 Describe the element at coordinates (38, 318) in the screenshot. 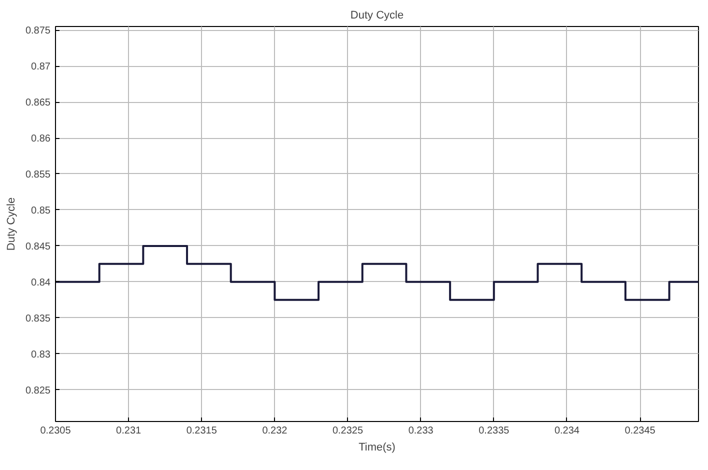

I see `y-tick-label: 0.835` at that location.